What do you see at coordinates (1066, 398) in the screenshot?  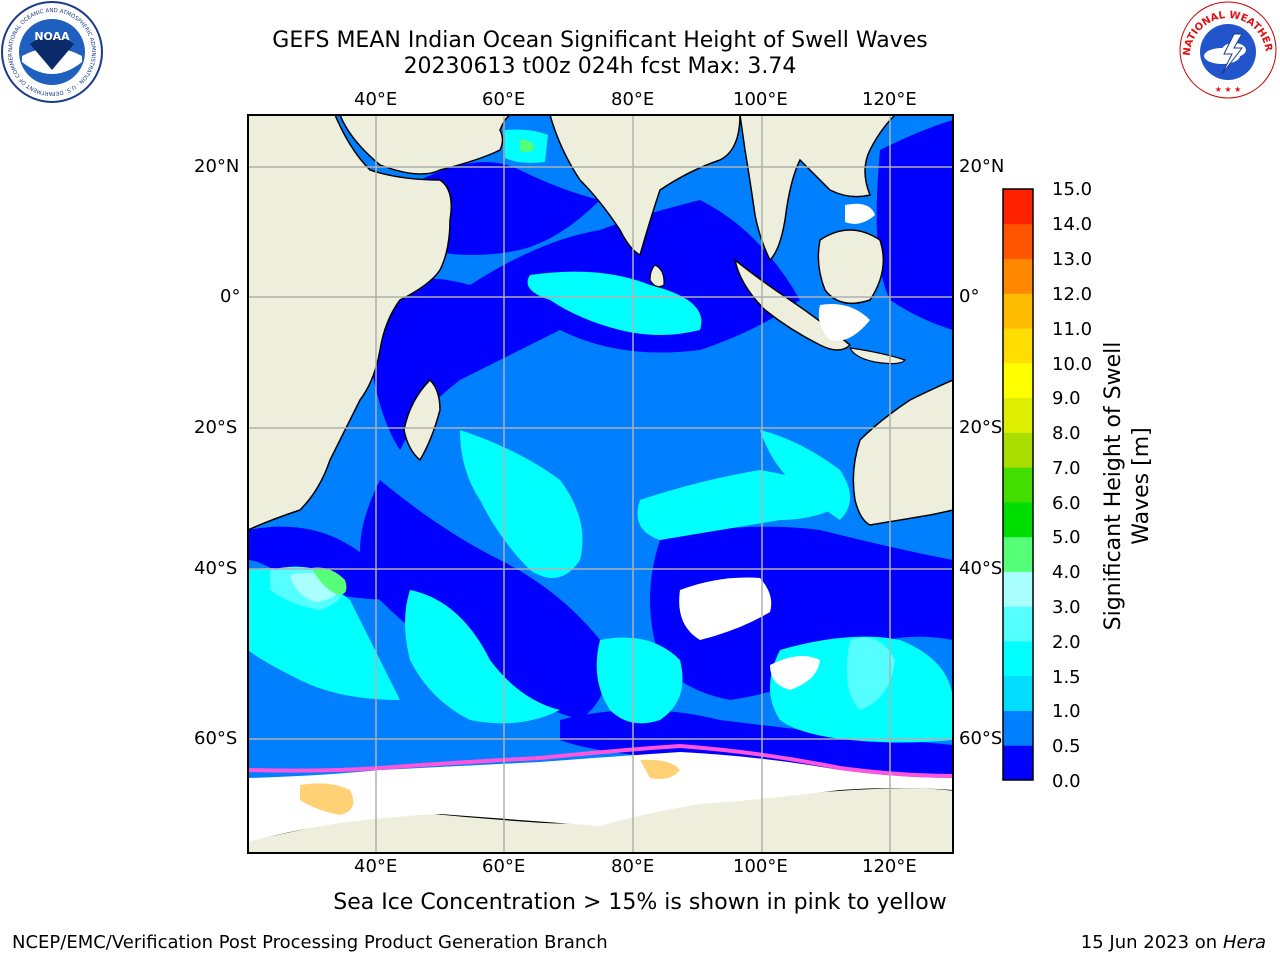 I see `colorbar-label-9.0: 9.0` at bounding box center [1066, 398].